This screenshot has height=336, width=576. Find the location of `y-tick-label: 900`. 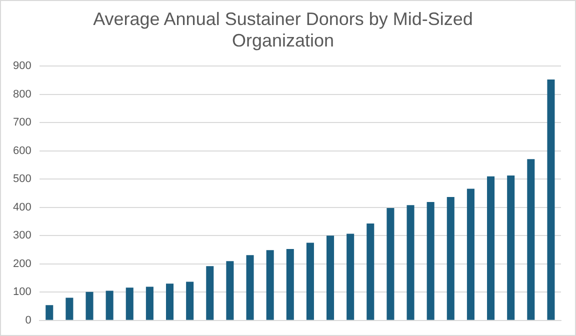

y-tick-label: 900 is located at coordinates (22, 66).